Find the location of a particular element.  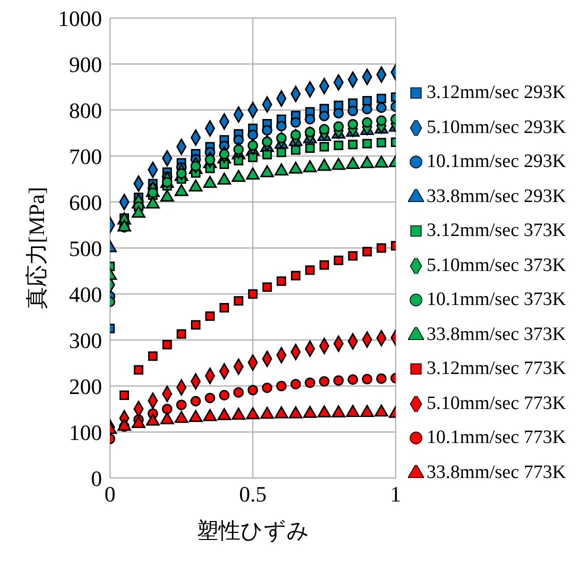

y-tick-label: 1000 is located at coordinates (80, 18).